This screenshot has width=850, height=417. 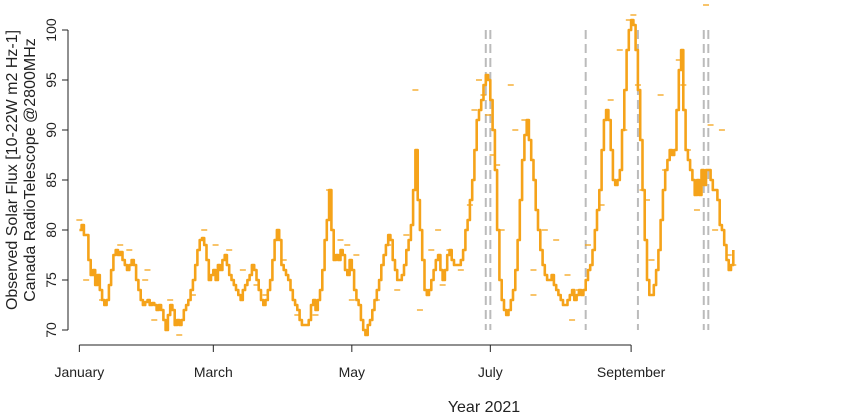 What do you see at coordinates (51, 230) in the screenshot?
I see `y-tick-label: 80` at bounding box center [51, 230].